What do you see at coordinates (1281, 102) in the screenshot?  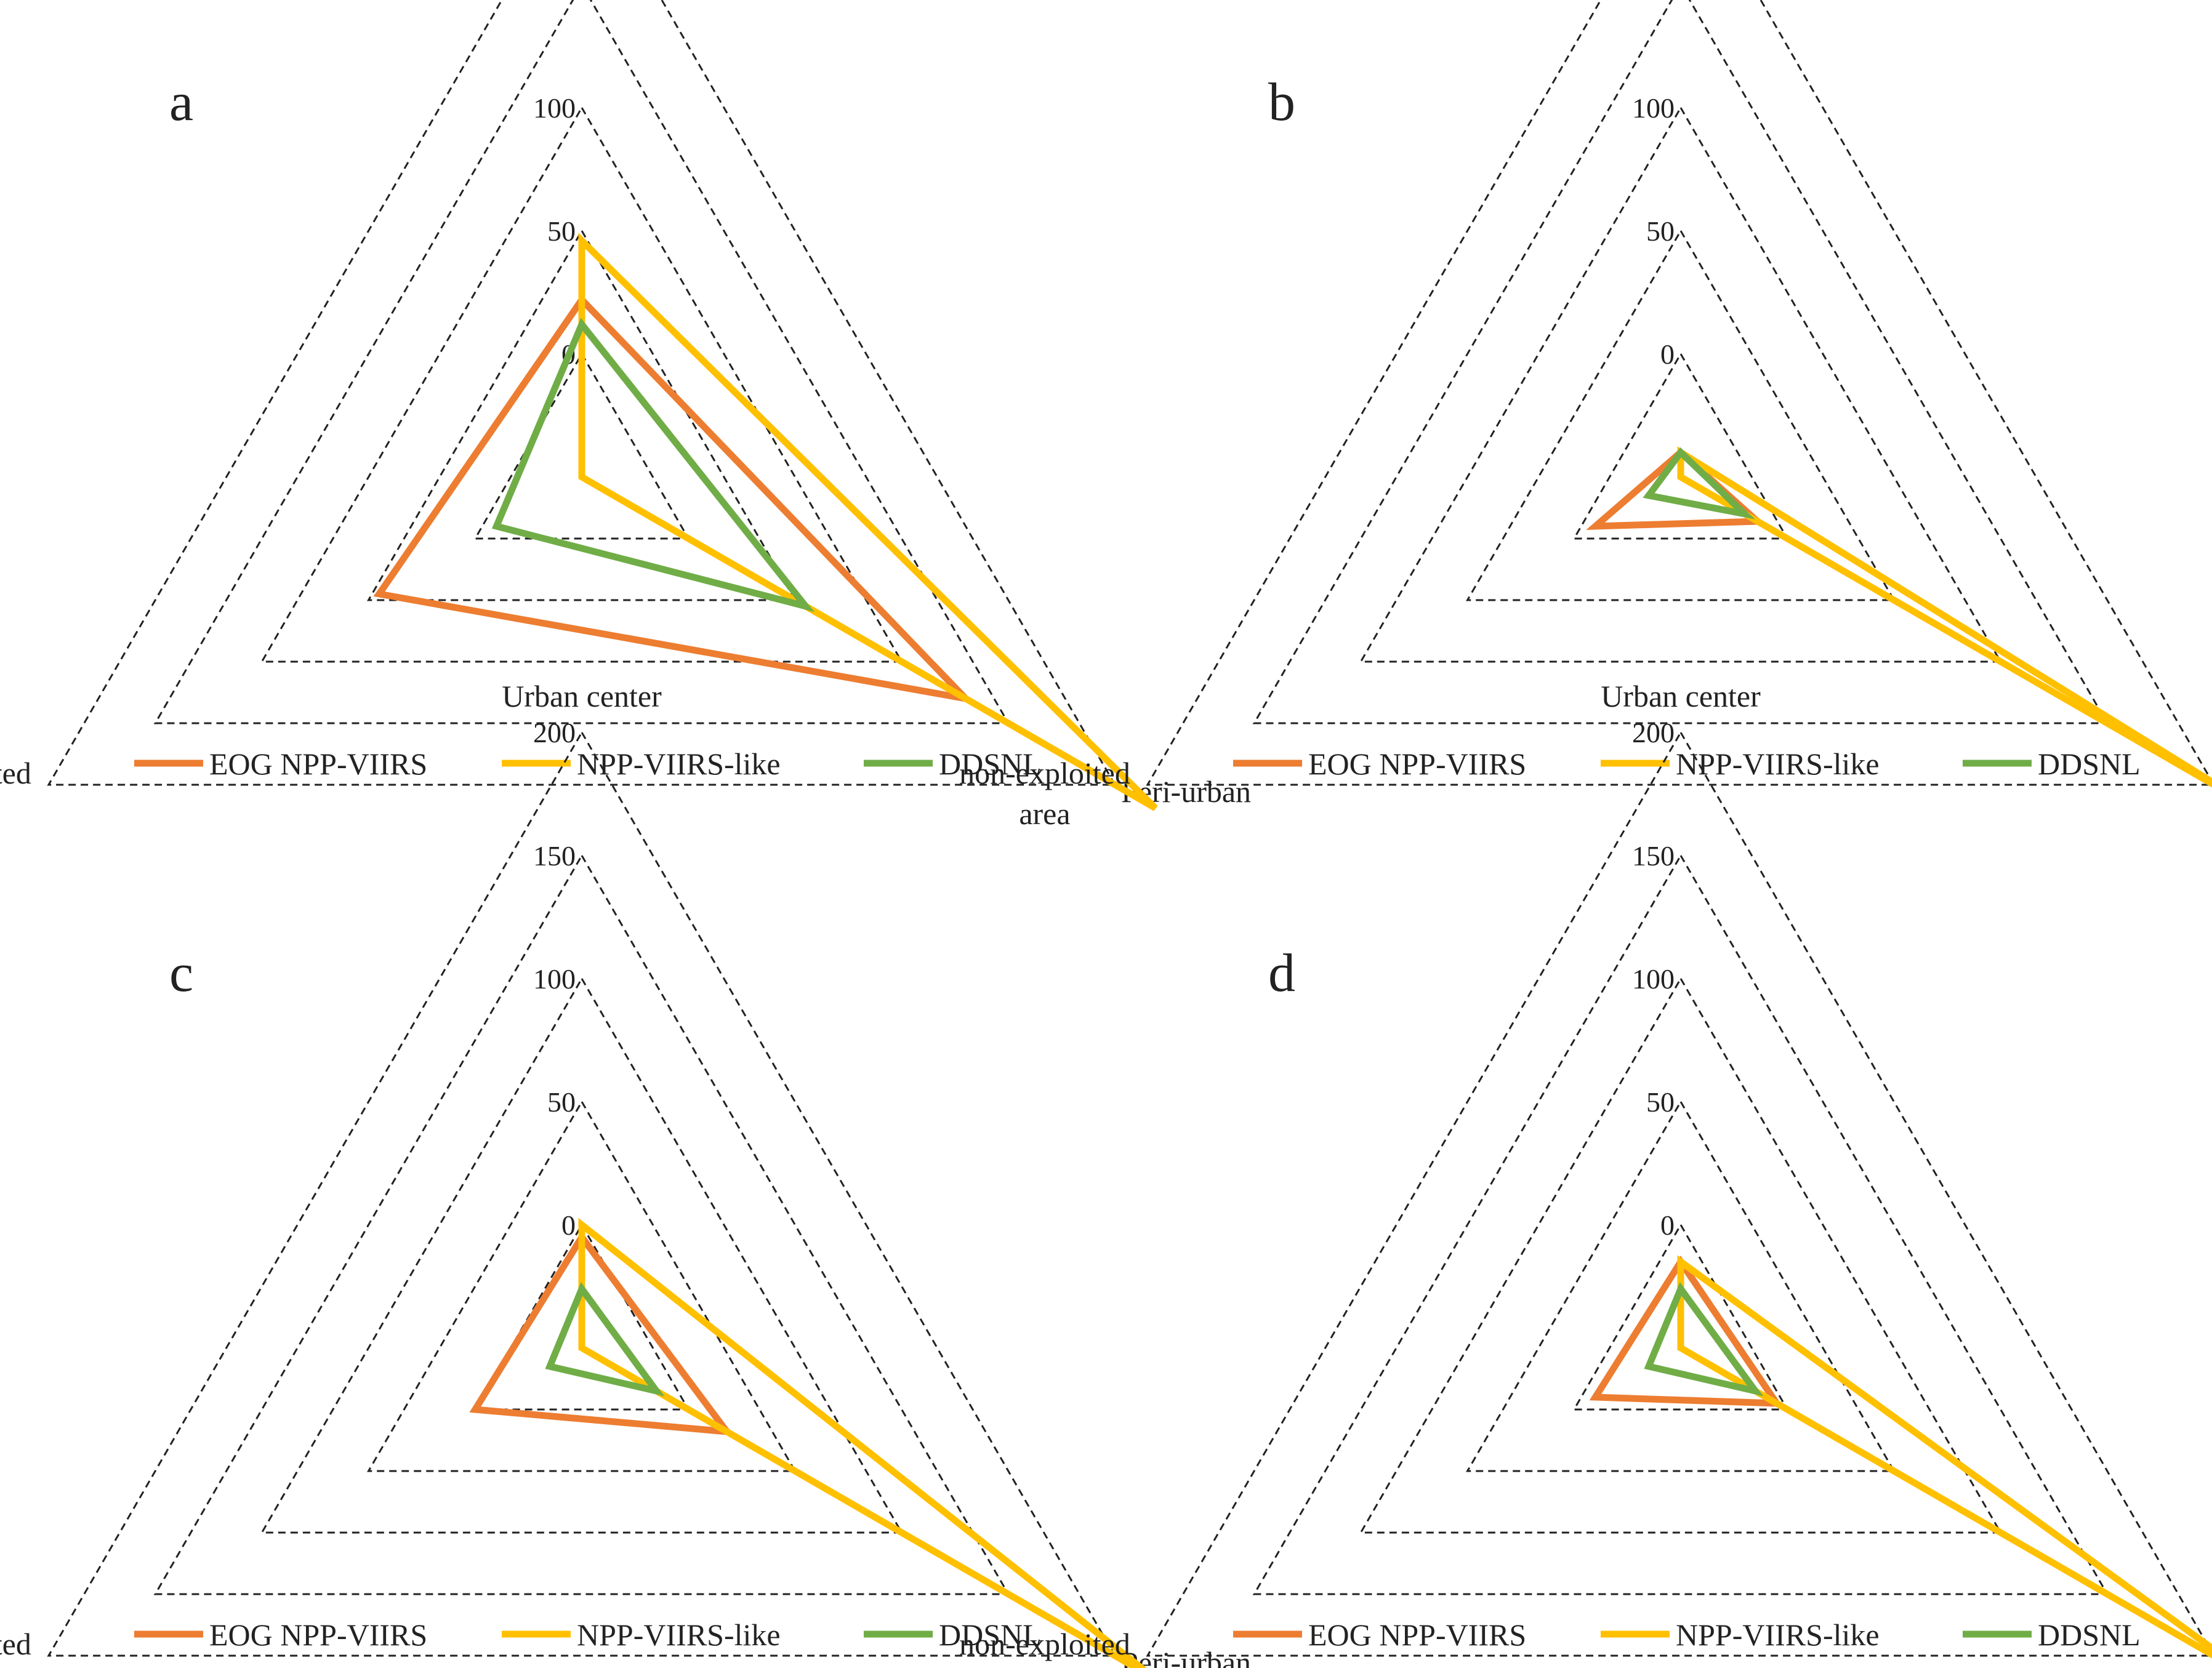 I see `panel-letter: b` at bounding box center [1281, 102].